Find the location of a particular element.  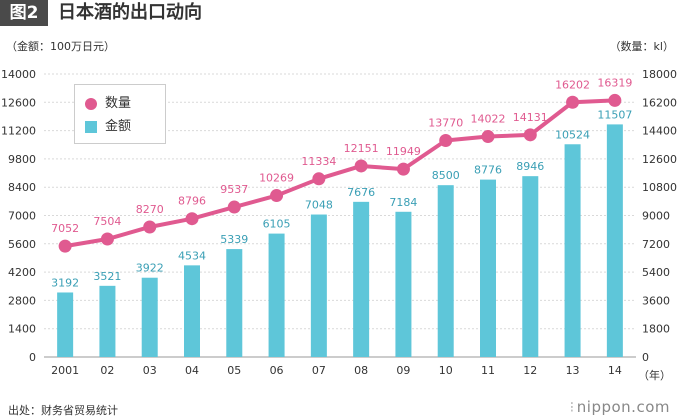

legend-label-quantity: 数量 is located at coordinates (118, 103).